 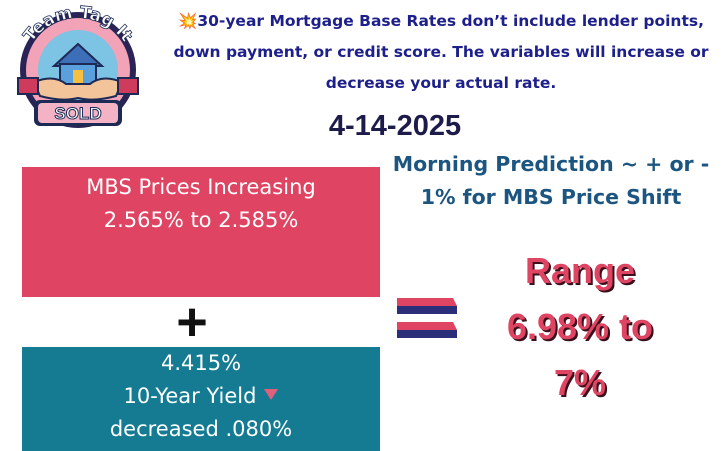 I want to click on range-label: Range, so click(x=580, y=270).